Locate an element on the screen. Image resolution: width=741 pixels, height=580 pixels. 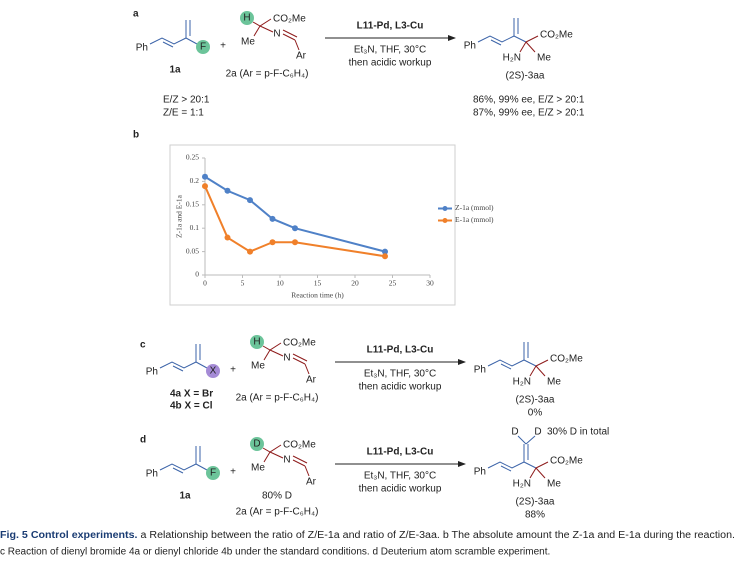
compound-name: 1a is located at coordinates (185, 496).